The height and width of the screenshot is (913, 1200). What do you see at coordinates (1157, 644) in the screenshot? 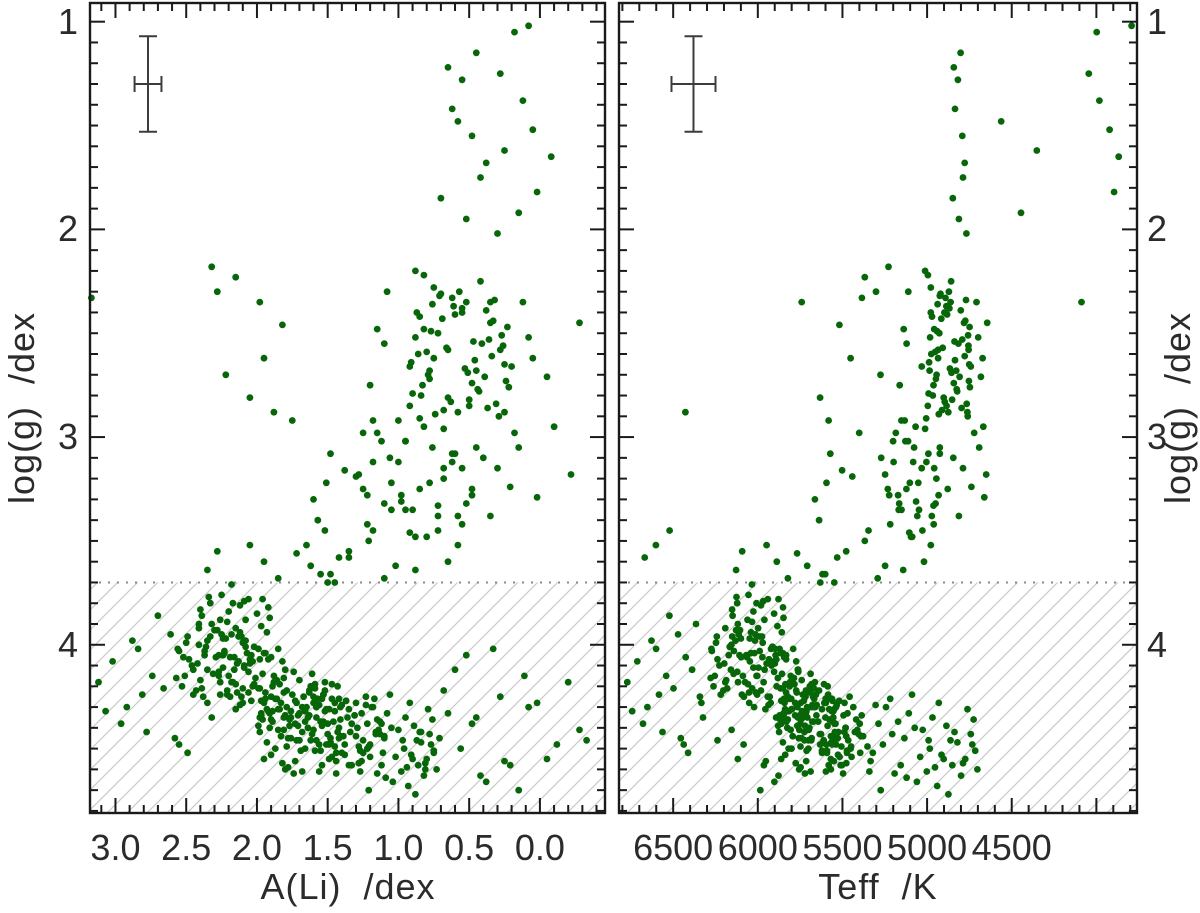
I see `y-tick-label: 4` at bounding box center [1157, 644].